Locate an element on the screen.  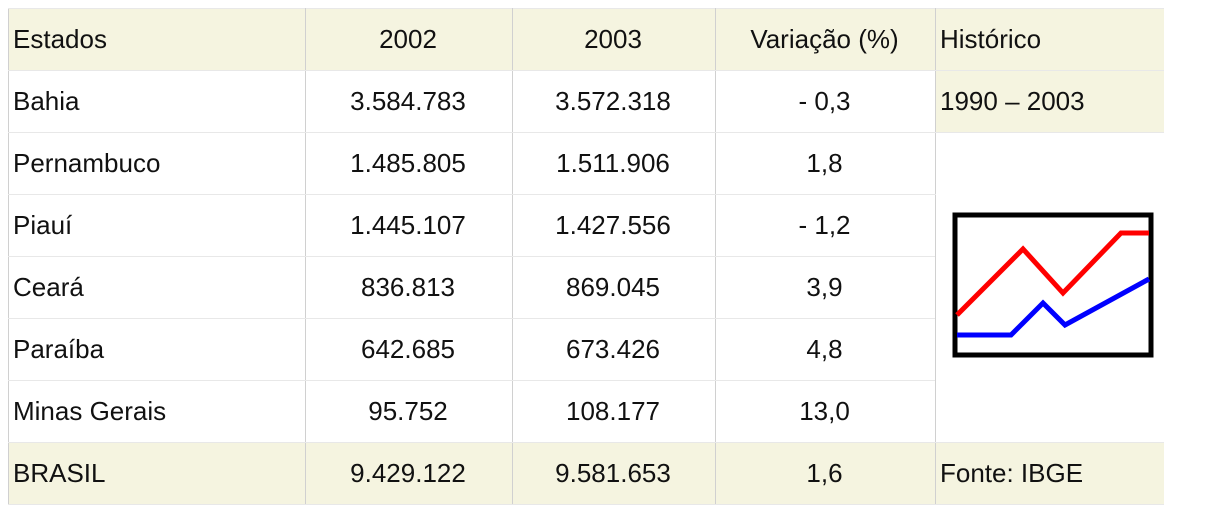
history-icon-cell is located at coordinates (1049, 287).